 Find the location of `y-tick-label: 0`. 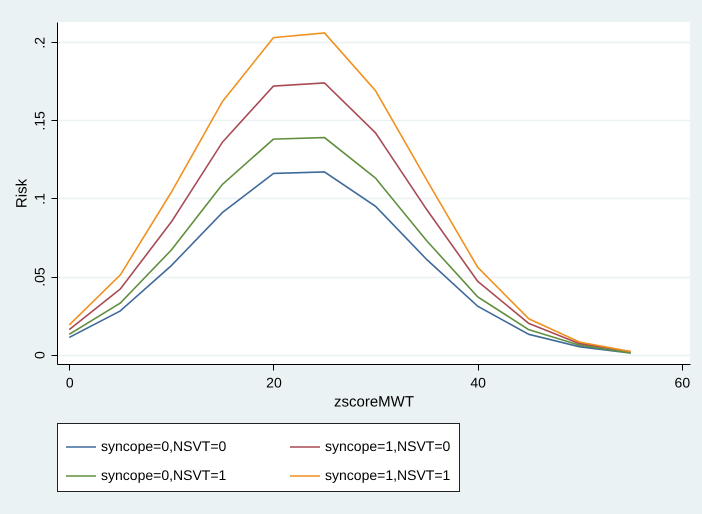

y-tick-label: 0 is located at coordinates (40, 355).